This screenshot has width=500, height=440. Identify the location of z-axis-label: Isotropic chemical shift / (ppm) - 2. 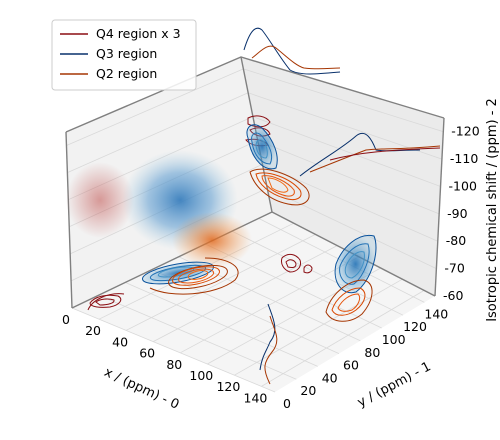
(492, 210).